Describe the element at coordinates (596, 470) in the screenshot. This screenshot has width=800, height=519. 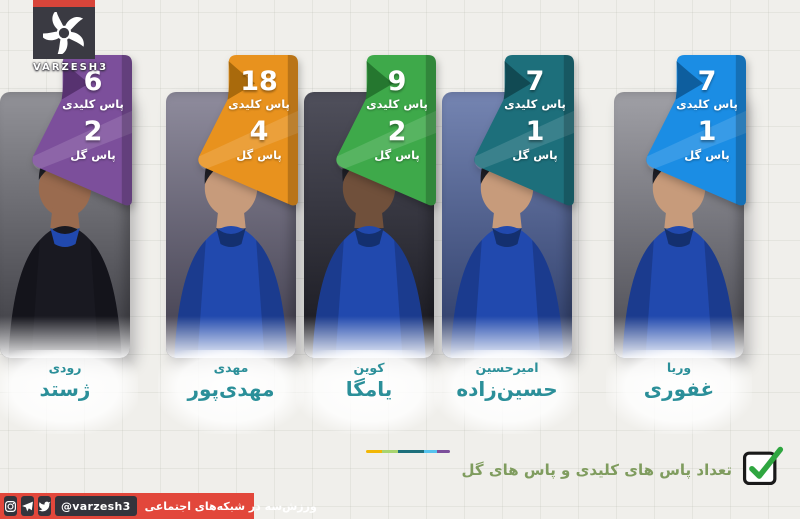
I see `caption-text: تعداد پاس های کلیدی و پاس های گل` at that location.